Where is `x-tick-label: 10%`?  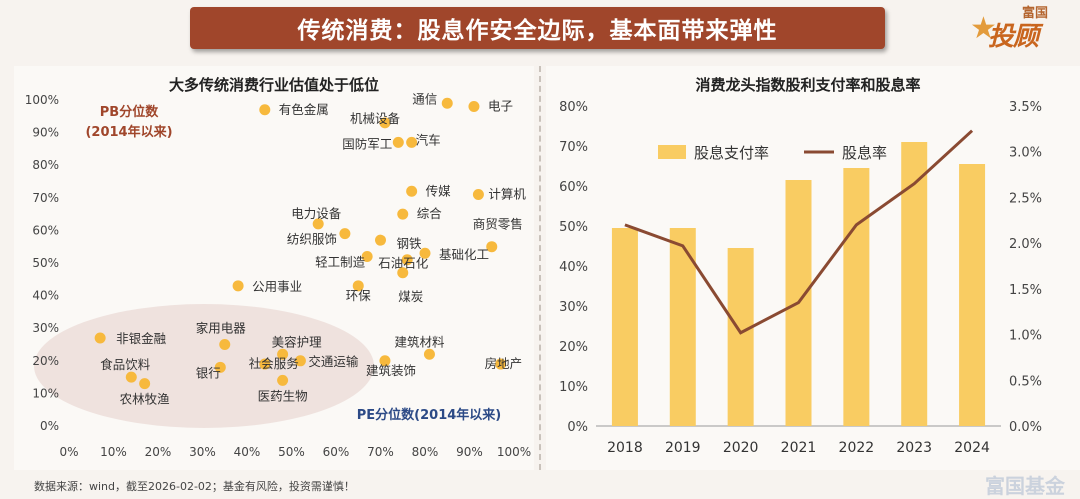 x-tick-label: 10% is located at coordinates (113, 452).